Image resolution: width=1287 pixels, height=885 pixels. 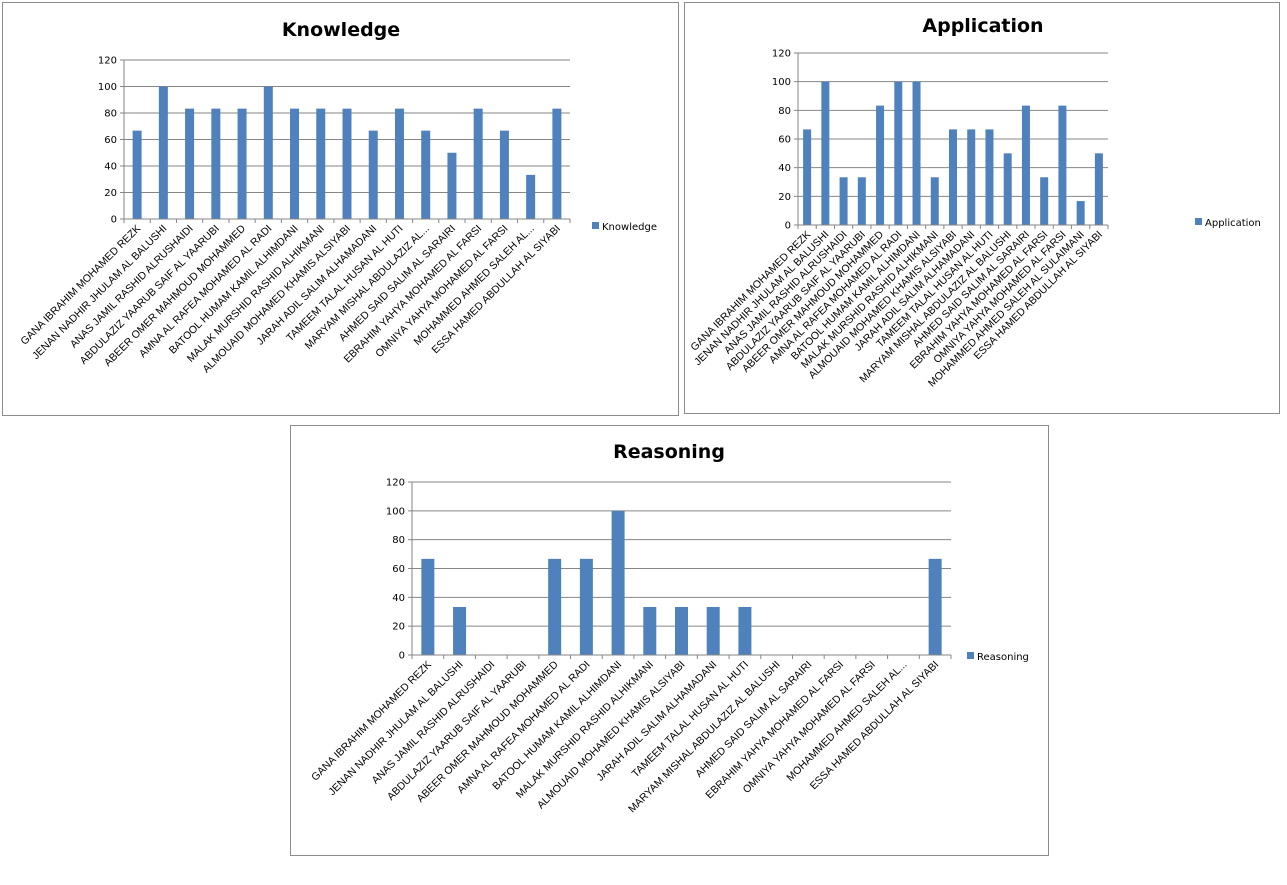 I want to click on chart-title: Knowledge, so click(x=341, y=30).